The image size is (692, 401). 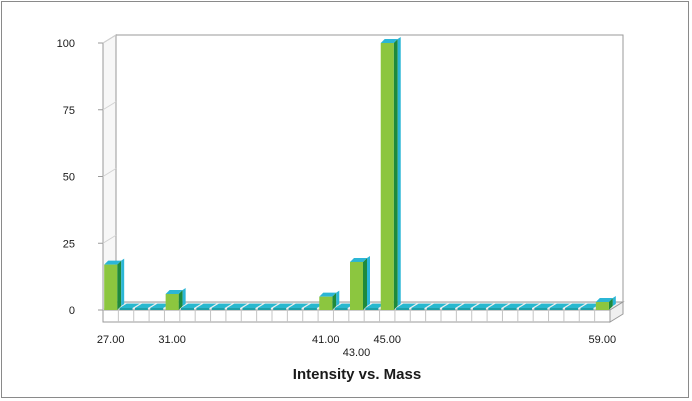 I want to click on y-tick-label: 50, so click(x=69, y=178).